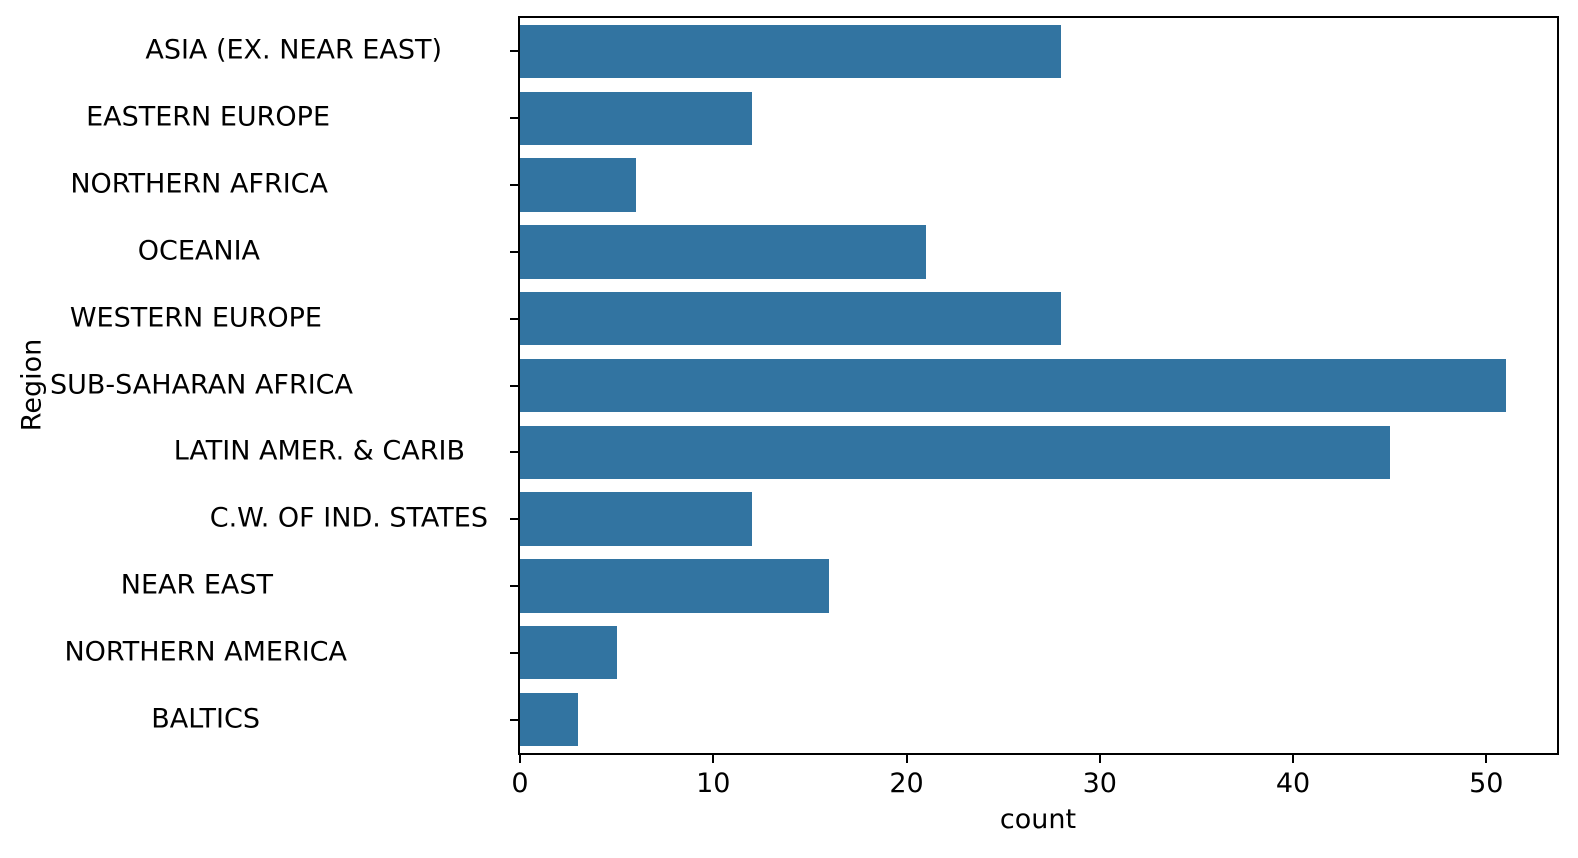 Image resolution: width=1578 pixels, height=858 pixels. Describe the element at coordinates (208, 117) in the screenshot. I see `y-tick-label: EASTERN EUROPE` at that location.